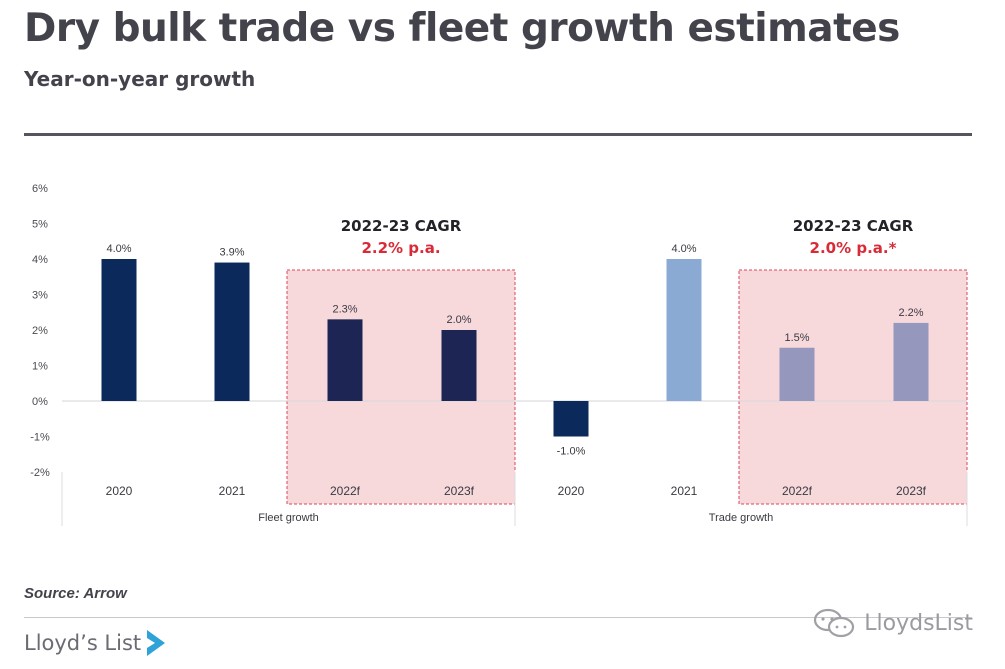 Image resolution: width=1005 pixels, height=669 pixels. What do you see at coordinates (40, 189) in the screenshot?
I see `y-tick-label: 6%` at bounding box center [40, 189].